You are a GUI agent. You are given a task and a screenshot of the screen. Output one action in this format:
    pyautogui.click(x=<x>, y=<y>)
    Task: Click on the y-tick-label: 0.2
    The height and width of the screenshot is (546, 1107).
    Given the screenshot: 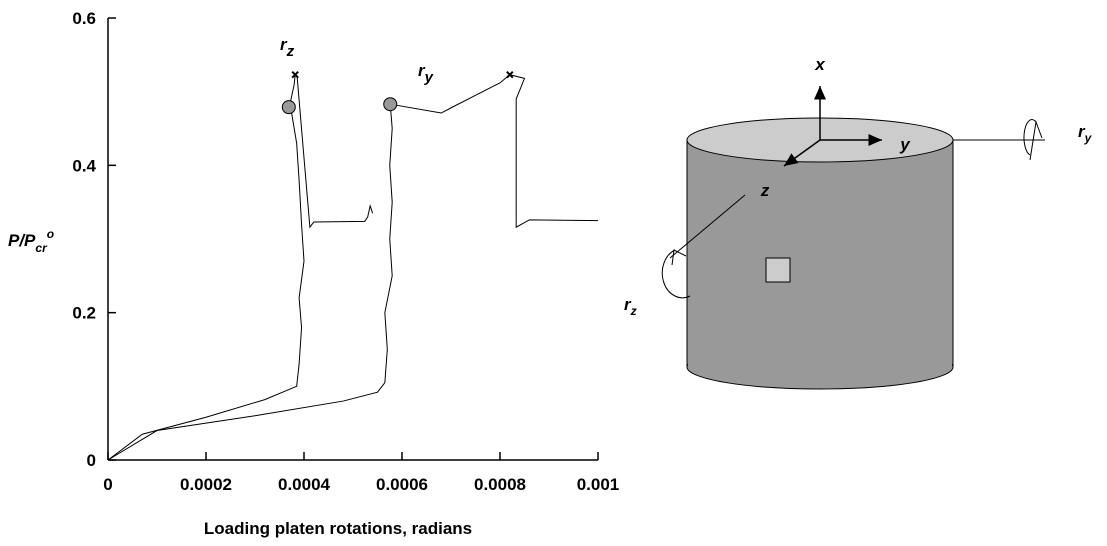 What is the action you would take?
    pyautogui.click(x=84, y=313)
    